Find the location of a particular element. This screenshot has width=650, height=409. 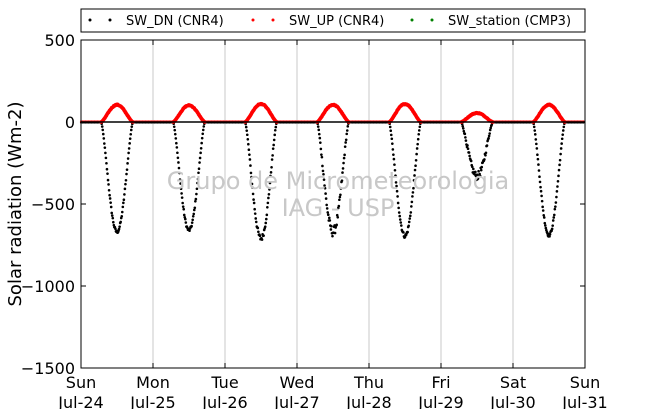

x-tick-day: Sat is located at coordinates (513, 382).